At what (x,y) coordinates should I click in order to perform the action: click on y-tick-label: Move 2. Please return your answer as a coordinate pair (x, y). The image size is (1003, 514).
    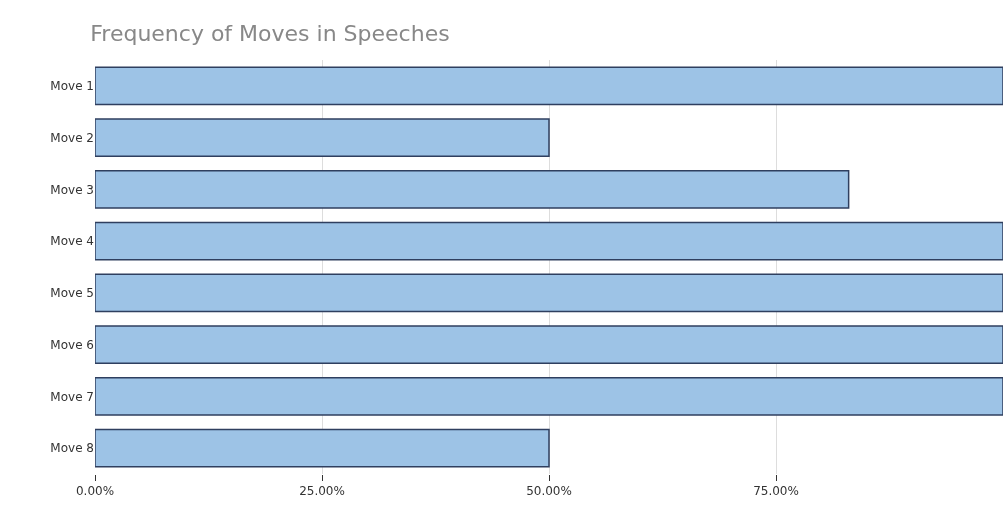
    Looking at the image, I should click on (72, 137).